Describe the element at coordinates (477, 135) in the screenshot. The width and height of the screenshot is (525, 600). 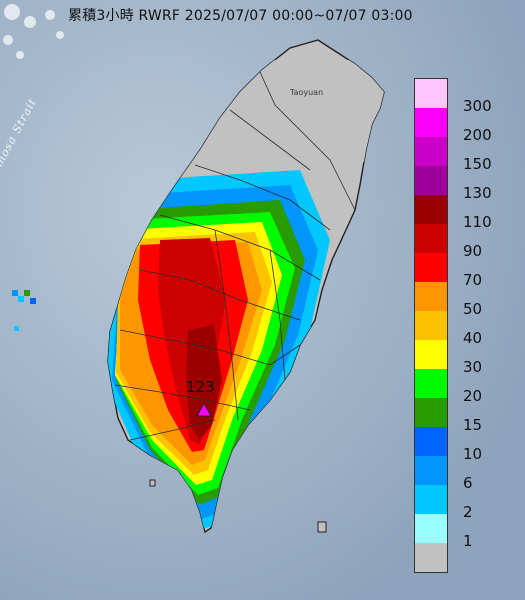
I see `legend-label: 200` at that location.